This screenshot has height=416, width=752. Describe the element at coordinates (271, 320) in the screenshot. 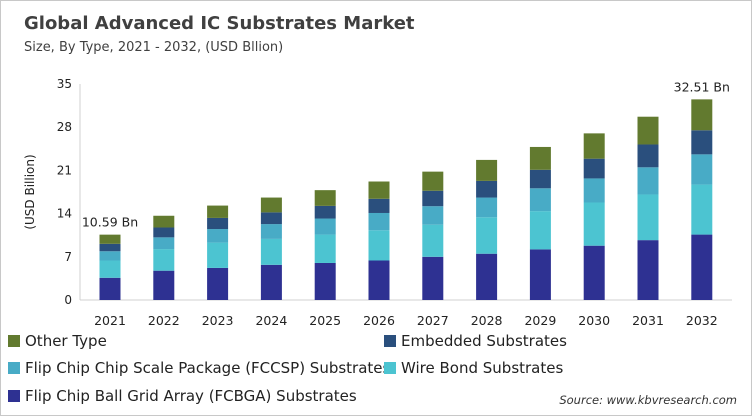

I see `x-tick-label: 2024` at that location.